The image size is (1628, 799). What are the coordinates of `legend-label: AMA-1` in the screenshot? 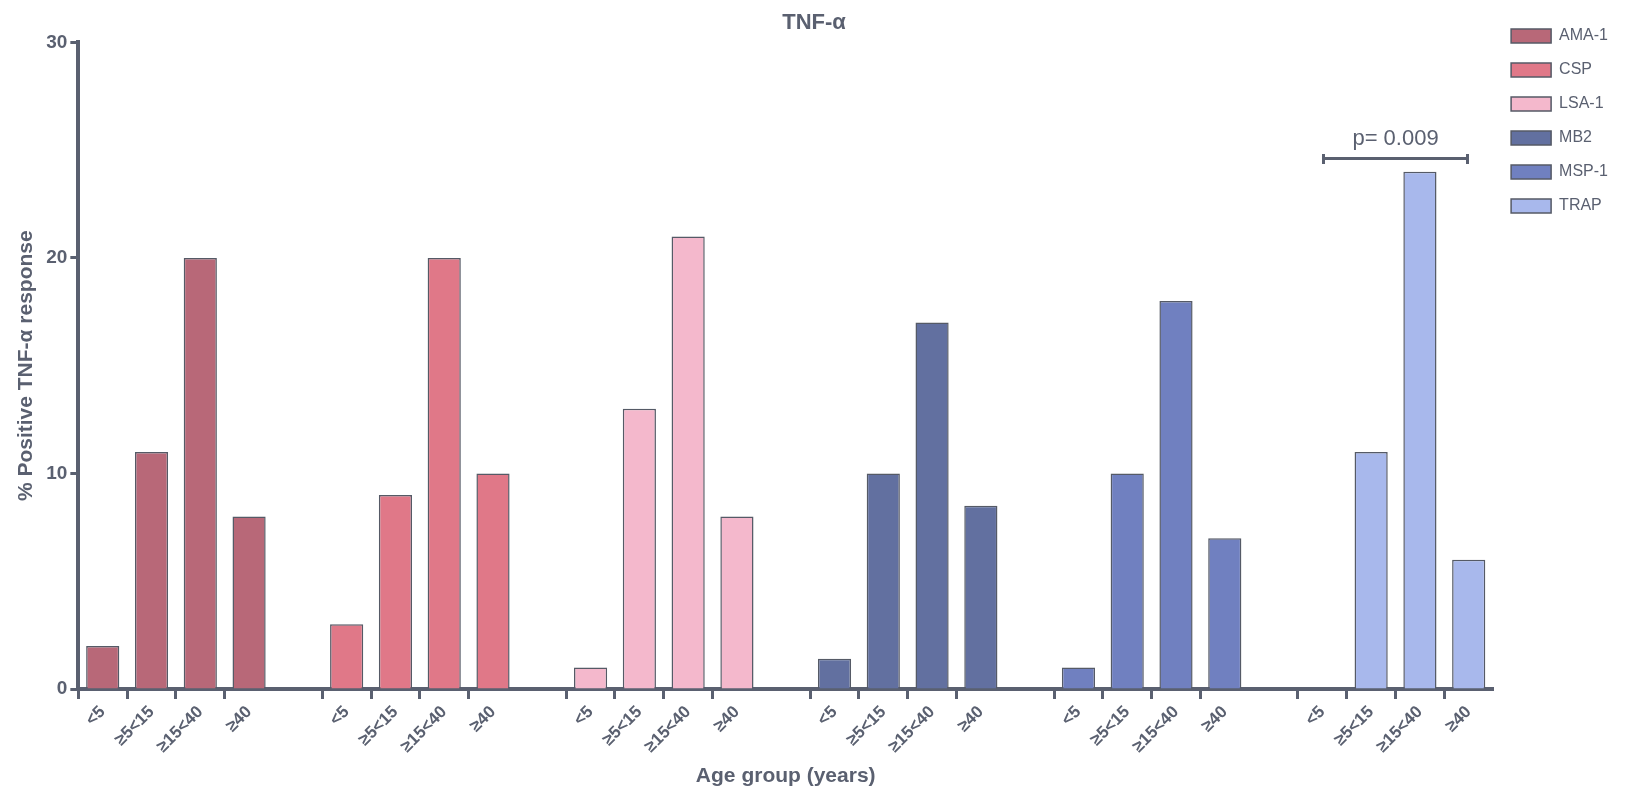 It's located at (1584, 35).